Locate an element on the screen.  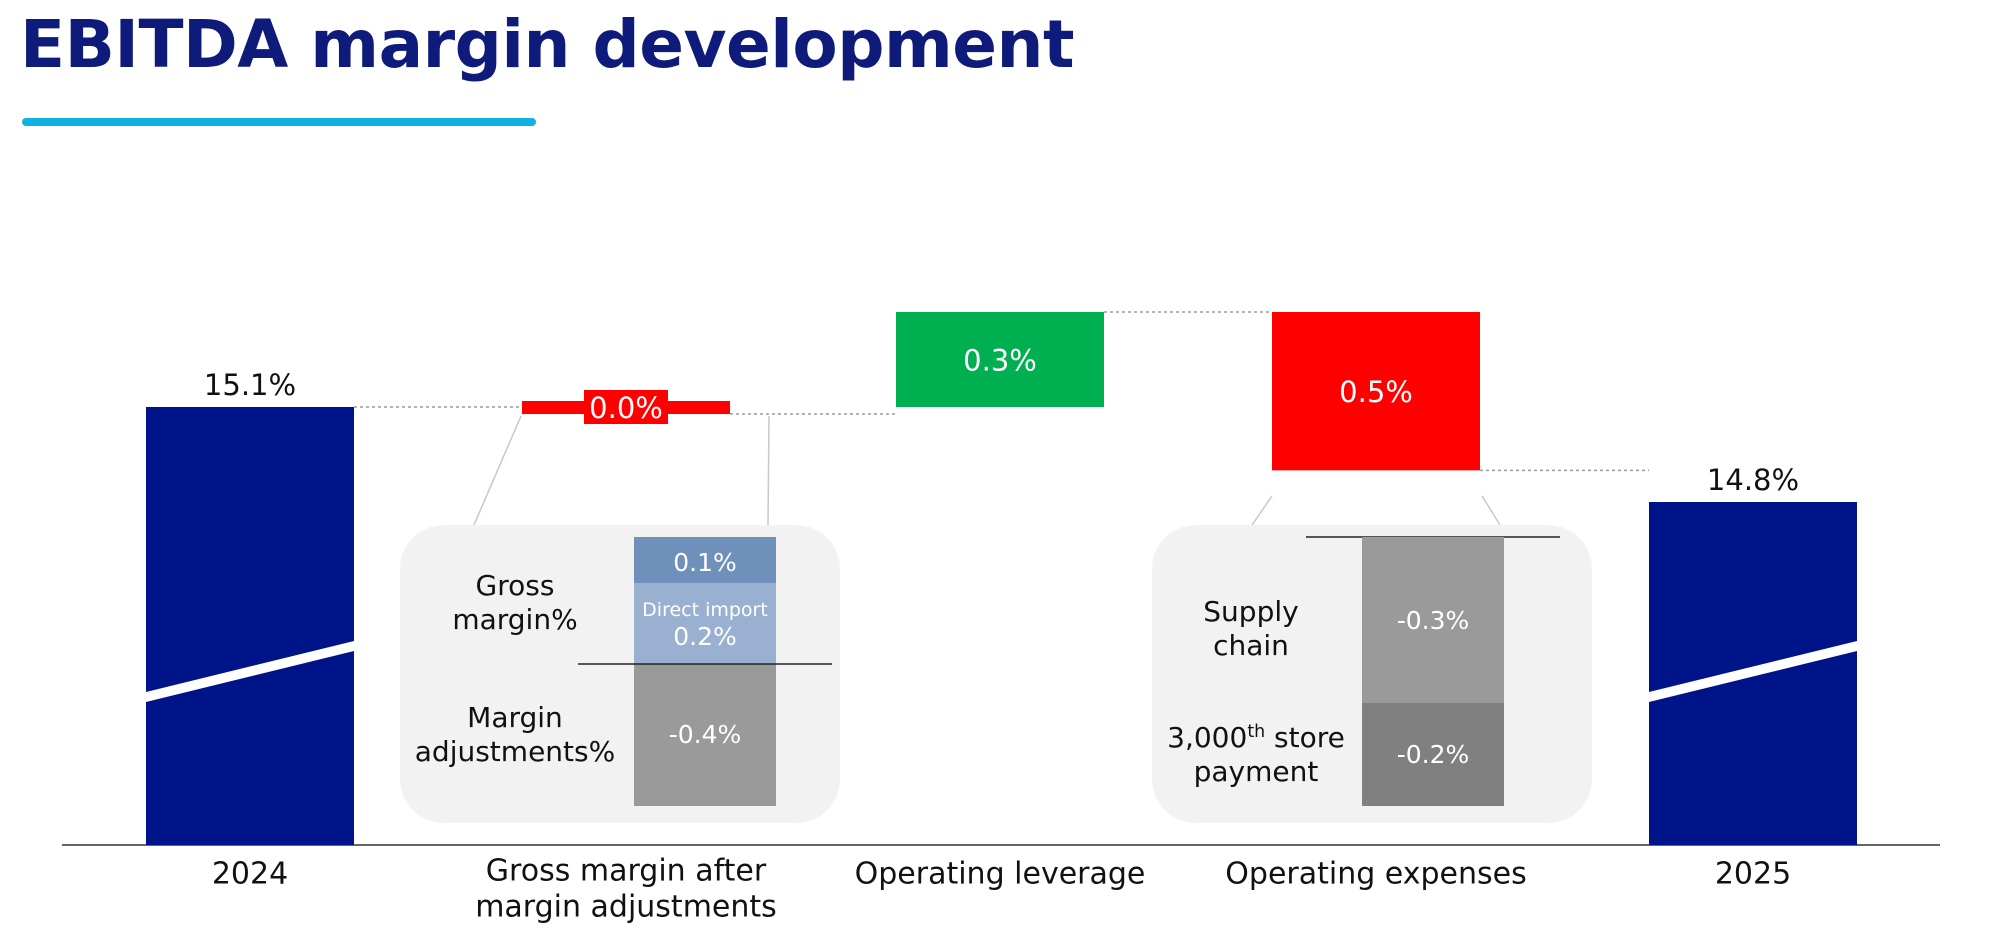
breakdown-value-label: -0.4% is located at coordinates (705, 734).